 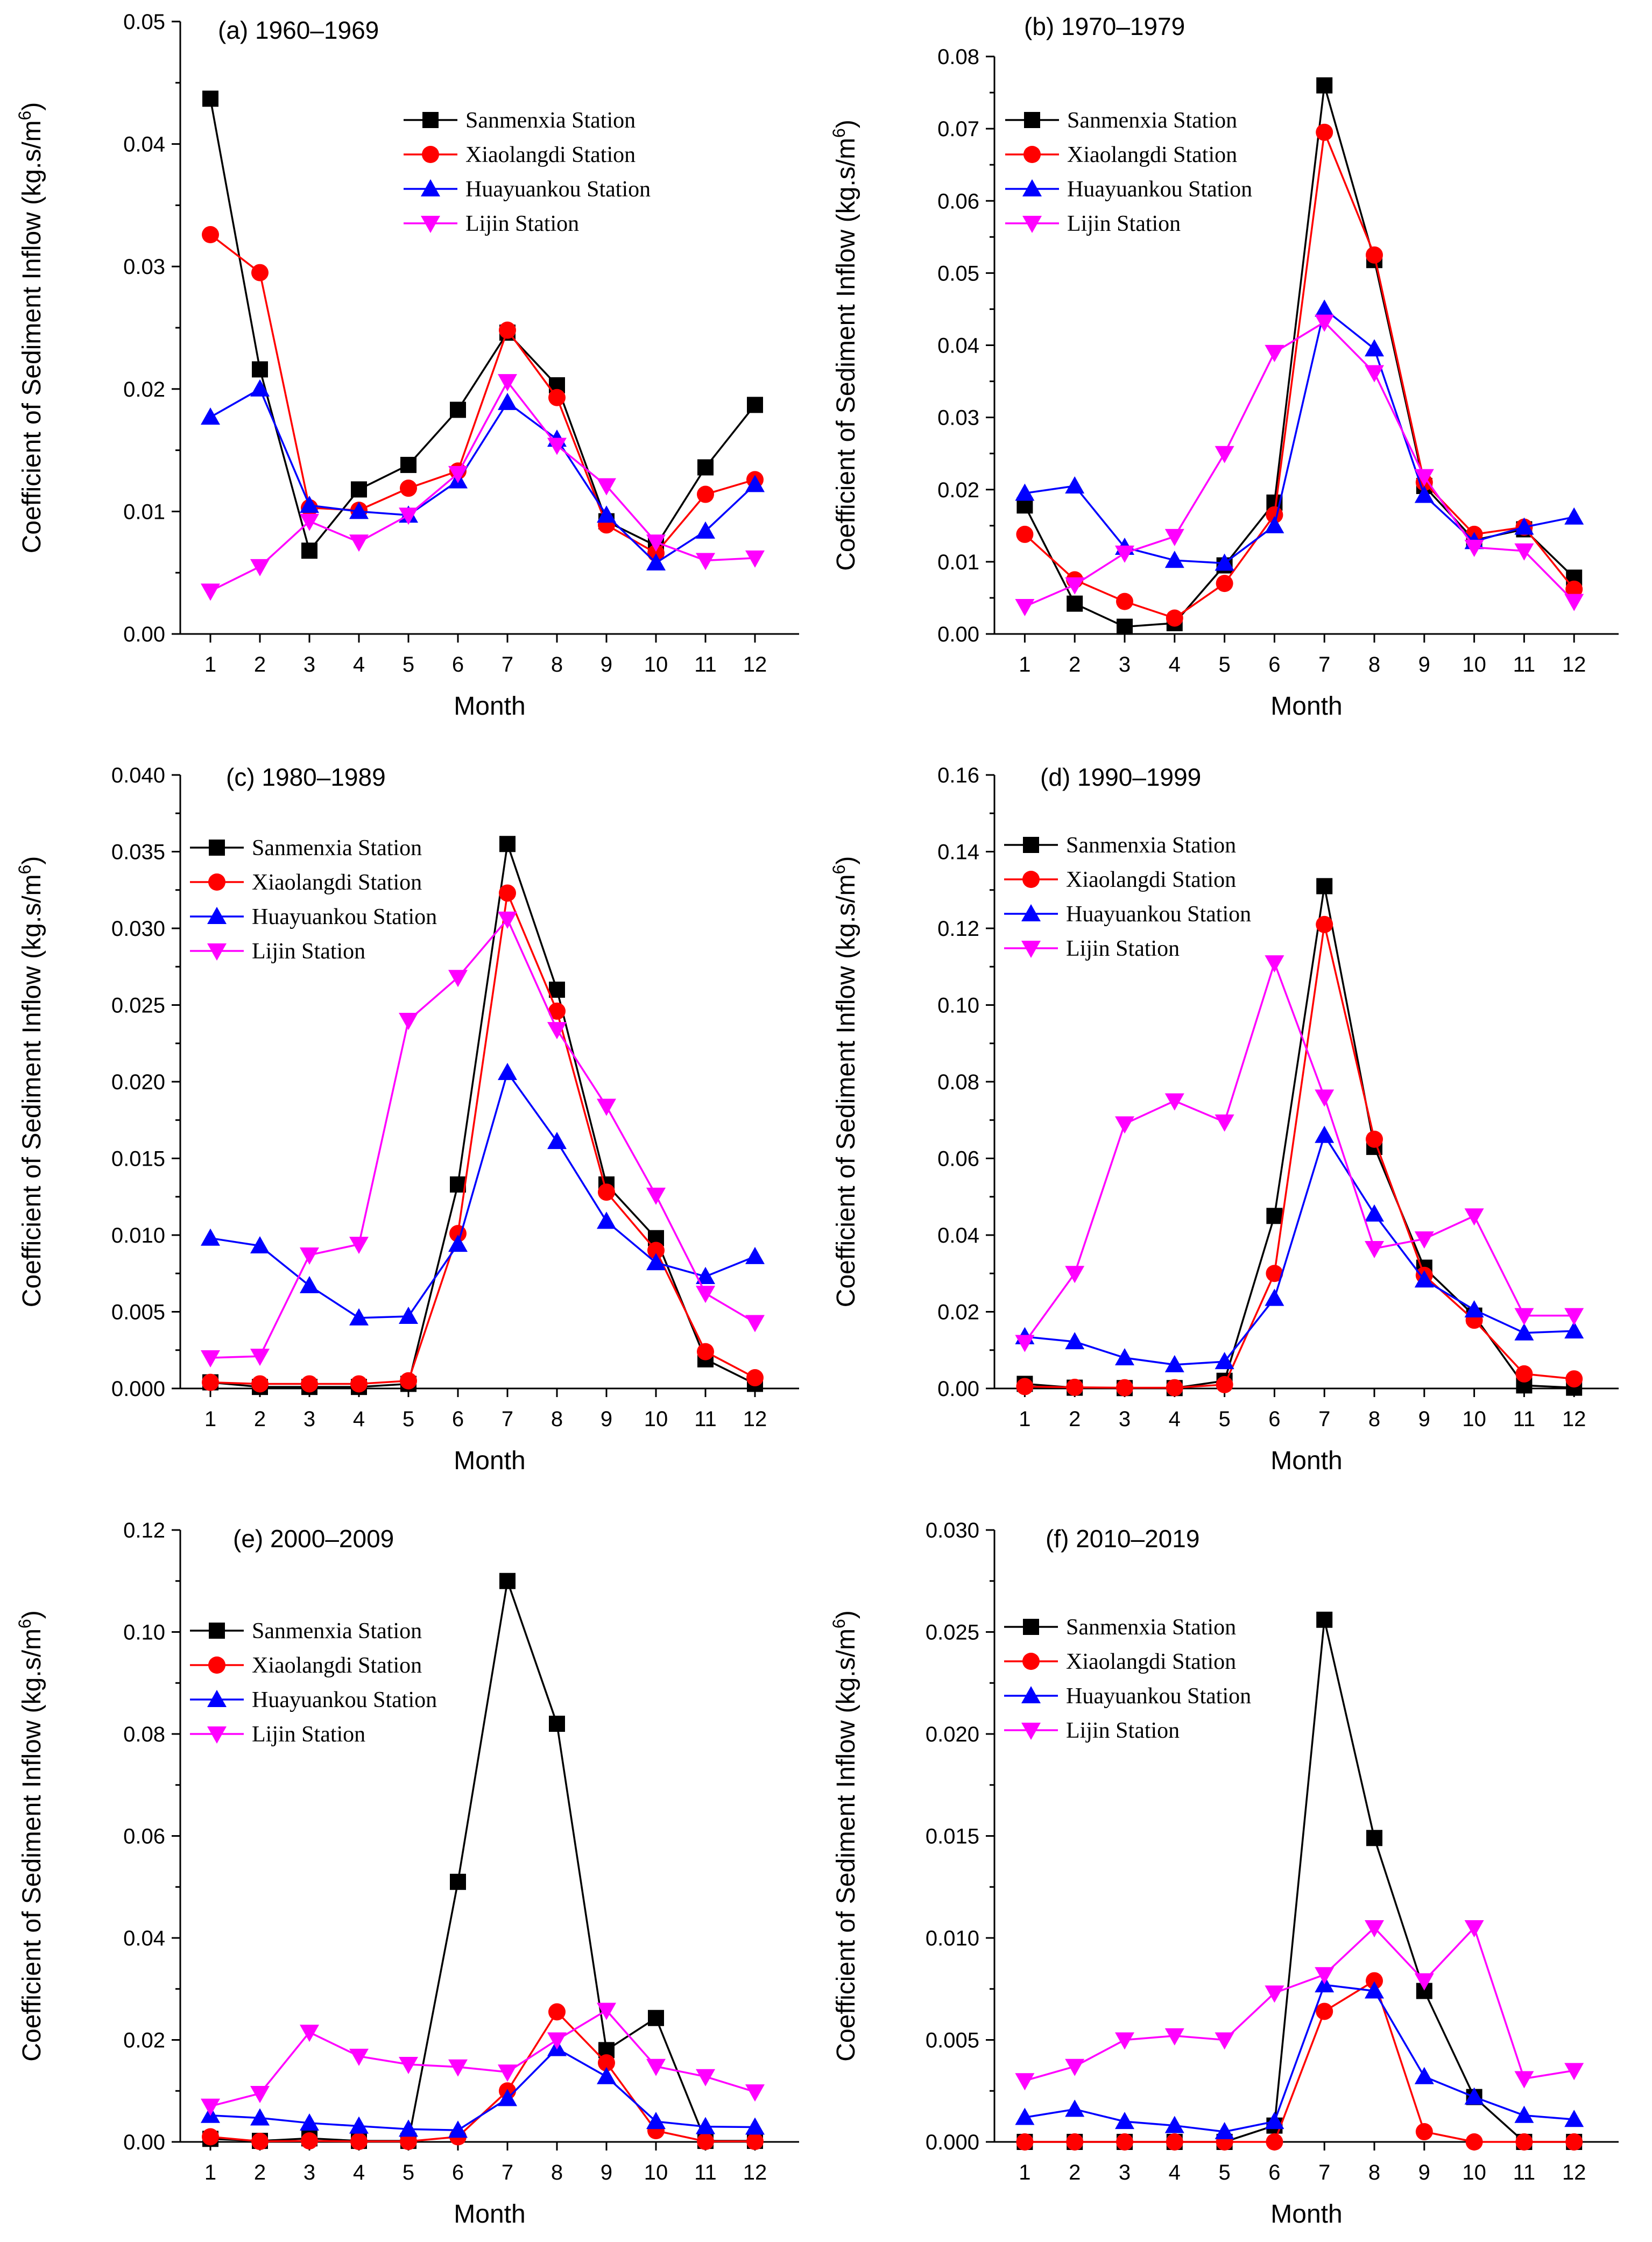 I want to click on y-tick-label: 0.05, so click(x=958, y=273).